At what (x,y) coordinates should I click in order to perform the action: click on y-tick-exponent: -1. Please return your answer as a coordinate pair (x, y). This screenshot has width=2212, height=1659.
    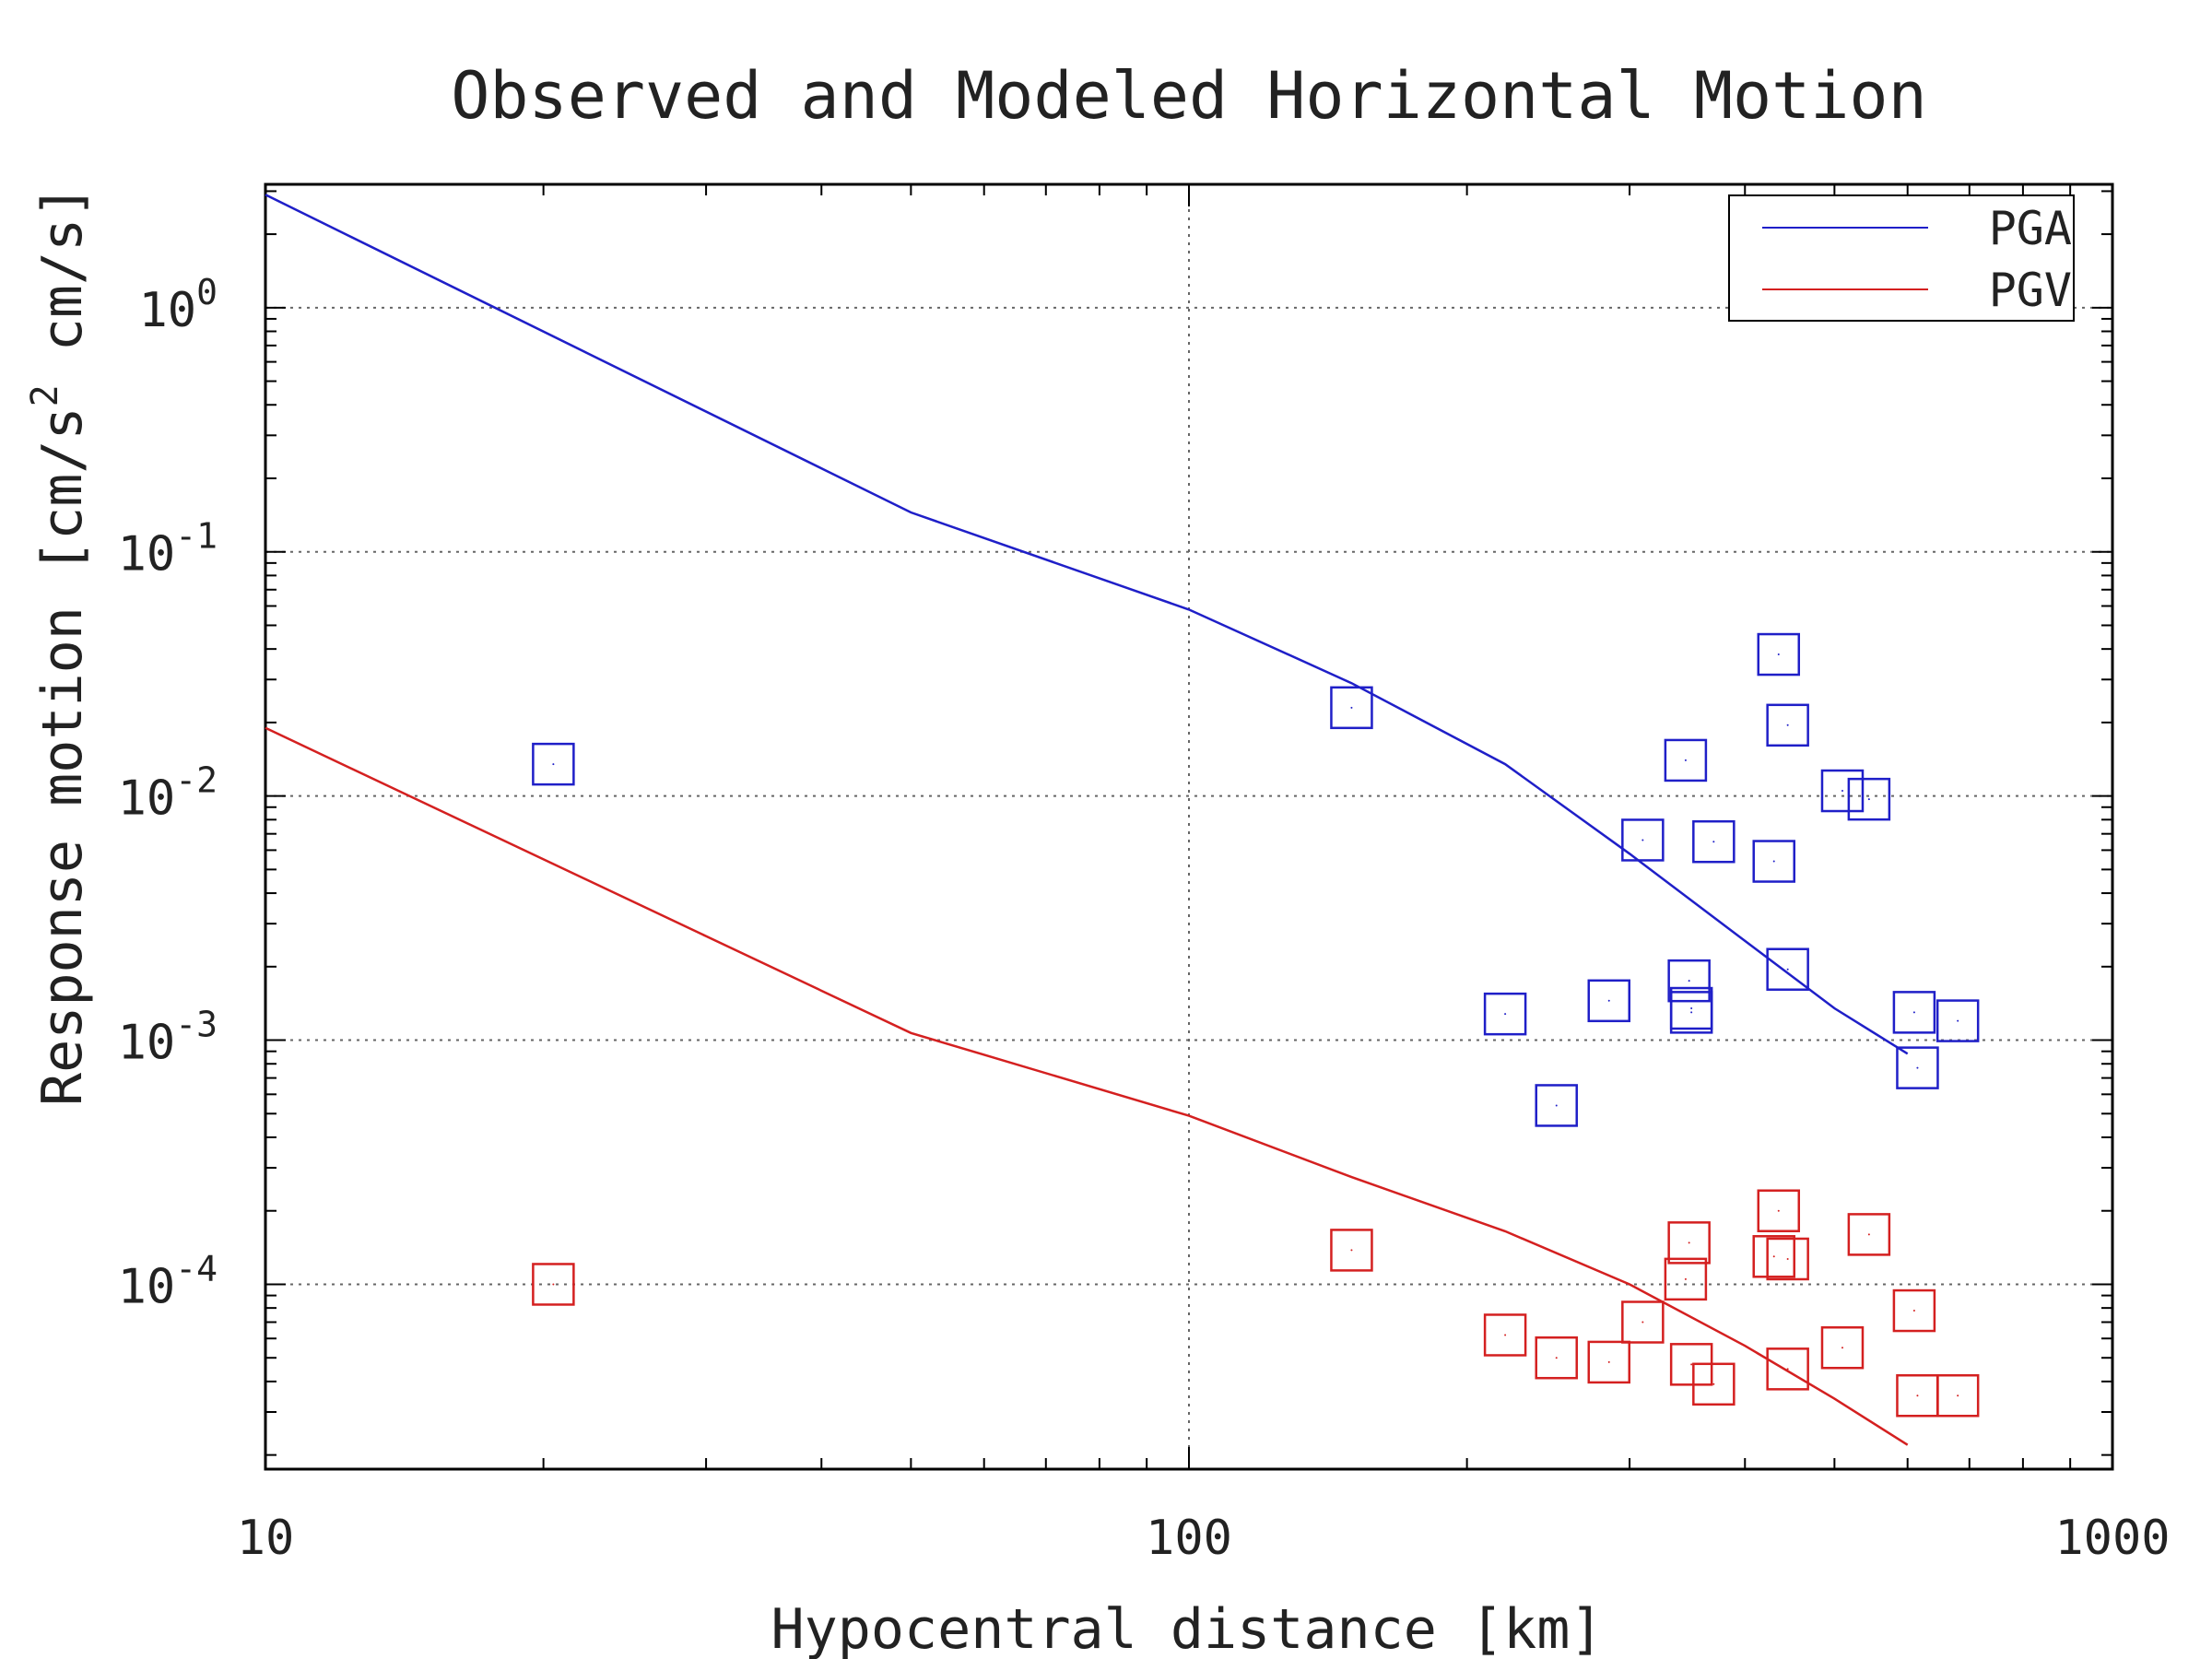
    Looking at the image, I should click on (196, 536).